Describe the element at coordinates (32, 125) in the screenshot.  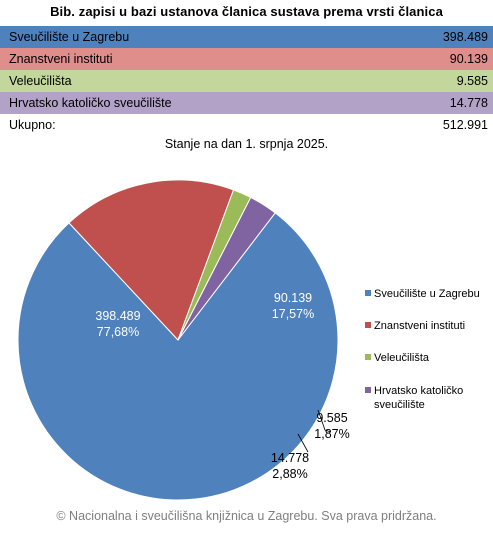
I see `total-label: Ukupno:` at that location.